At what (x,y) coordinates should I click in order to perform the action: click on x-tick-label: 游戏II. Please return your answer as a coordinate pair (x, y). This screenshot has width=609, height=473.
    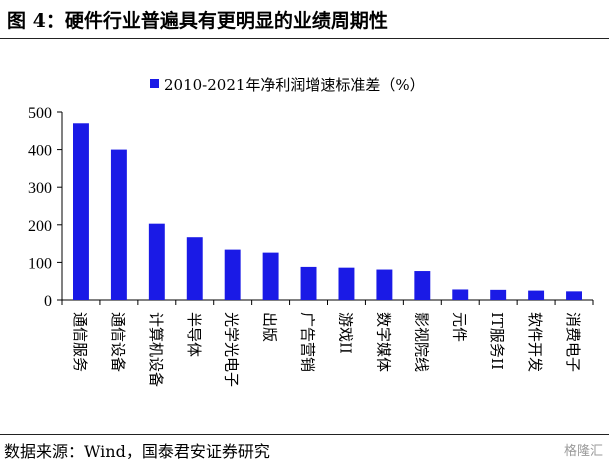
    Looking at the image, I should click on (345, 333).